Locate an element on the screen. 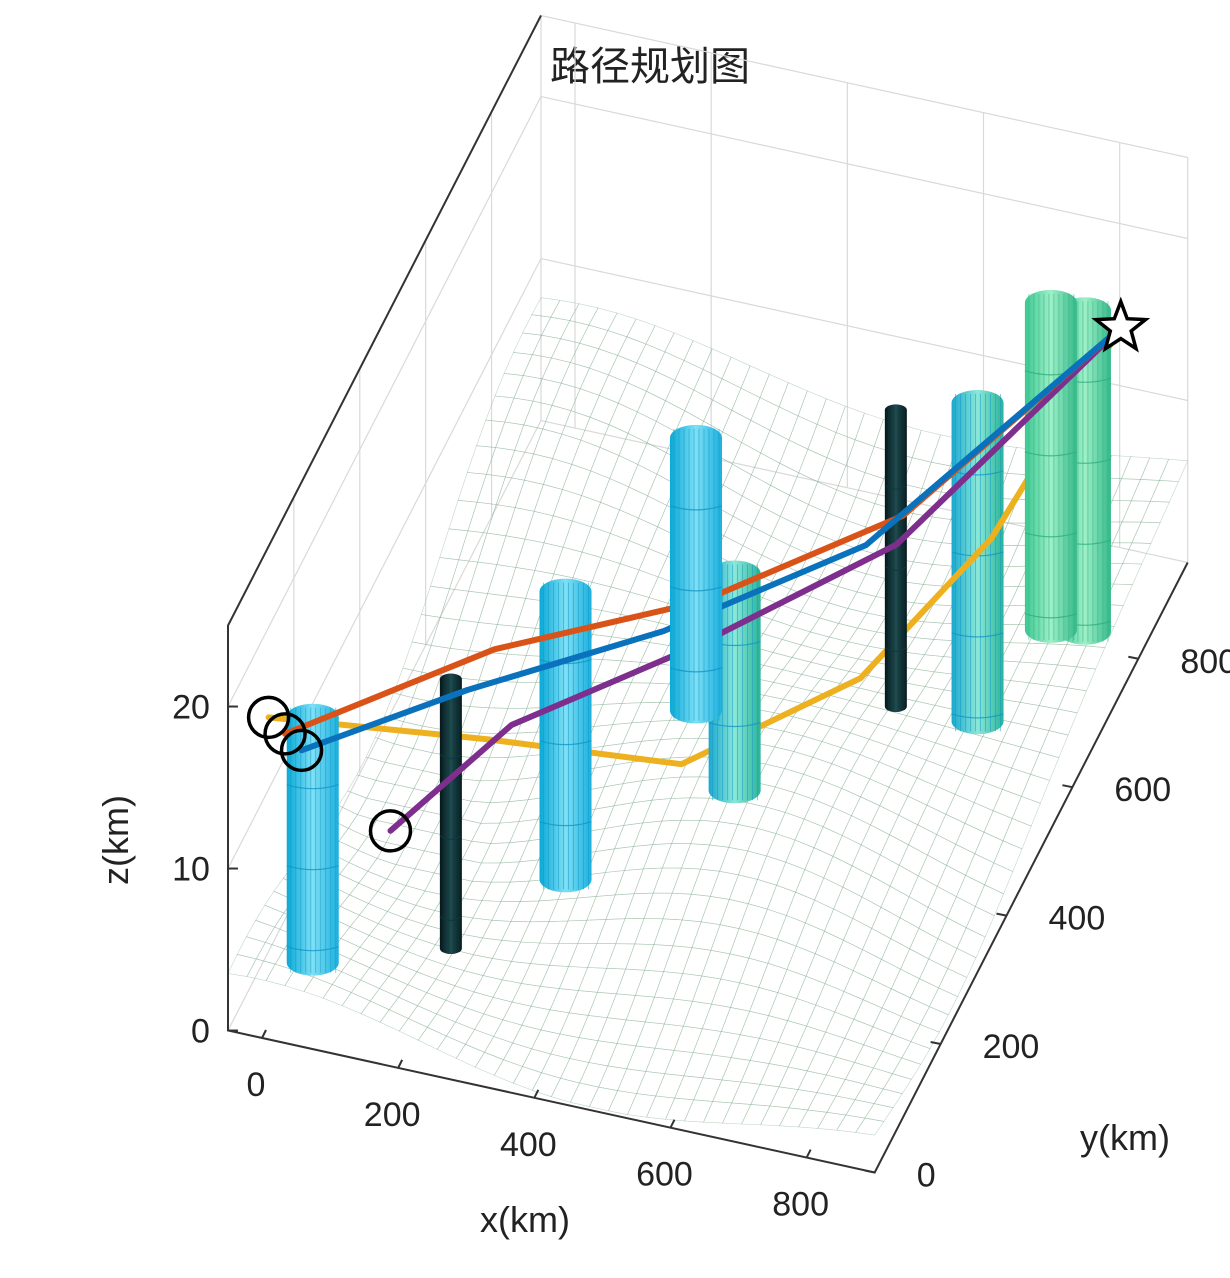 The image size is (1230, 1278). x-tick-label: 600 is located at coordinates (664, 1175).